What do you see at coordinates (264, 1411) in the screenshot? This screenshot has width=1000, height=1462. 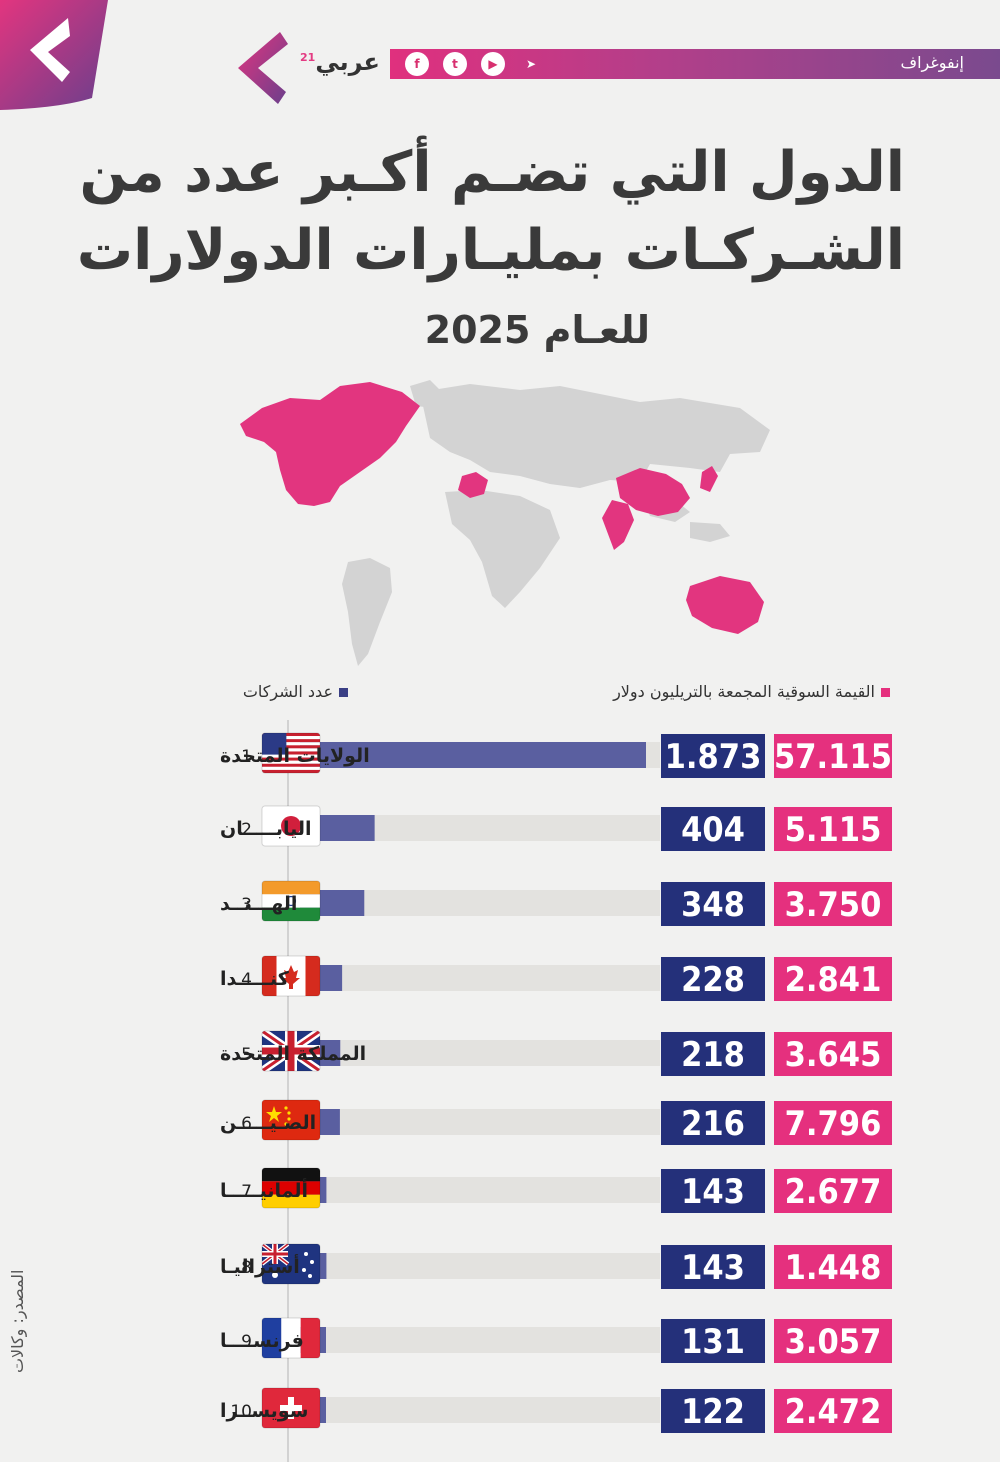 I see `country-label: سويســرا` at bounding box center [264, 1411].